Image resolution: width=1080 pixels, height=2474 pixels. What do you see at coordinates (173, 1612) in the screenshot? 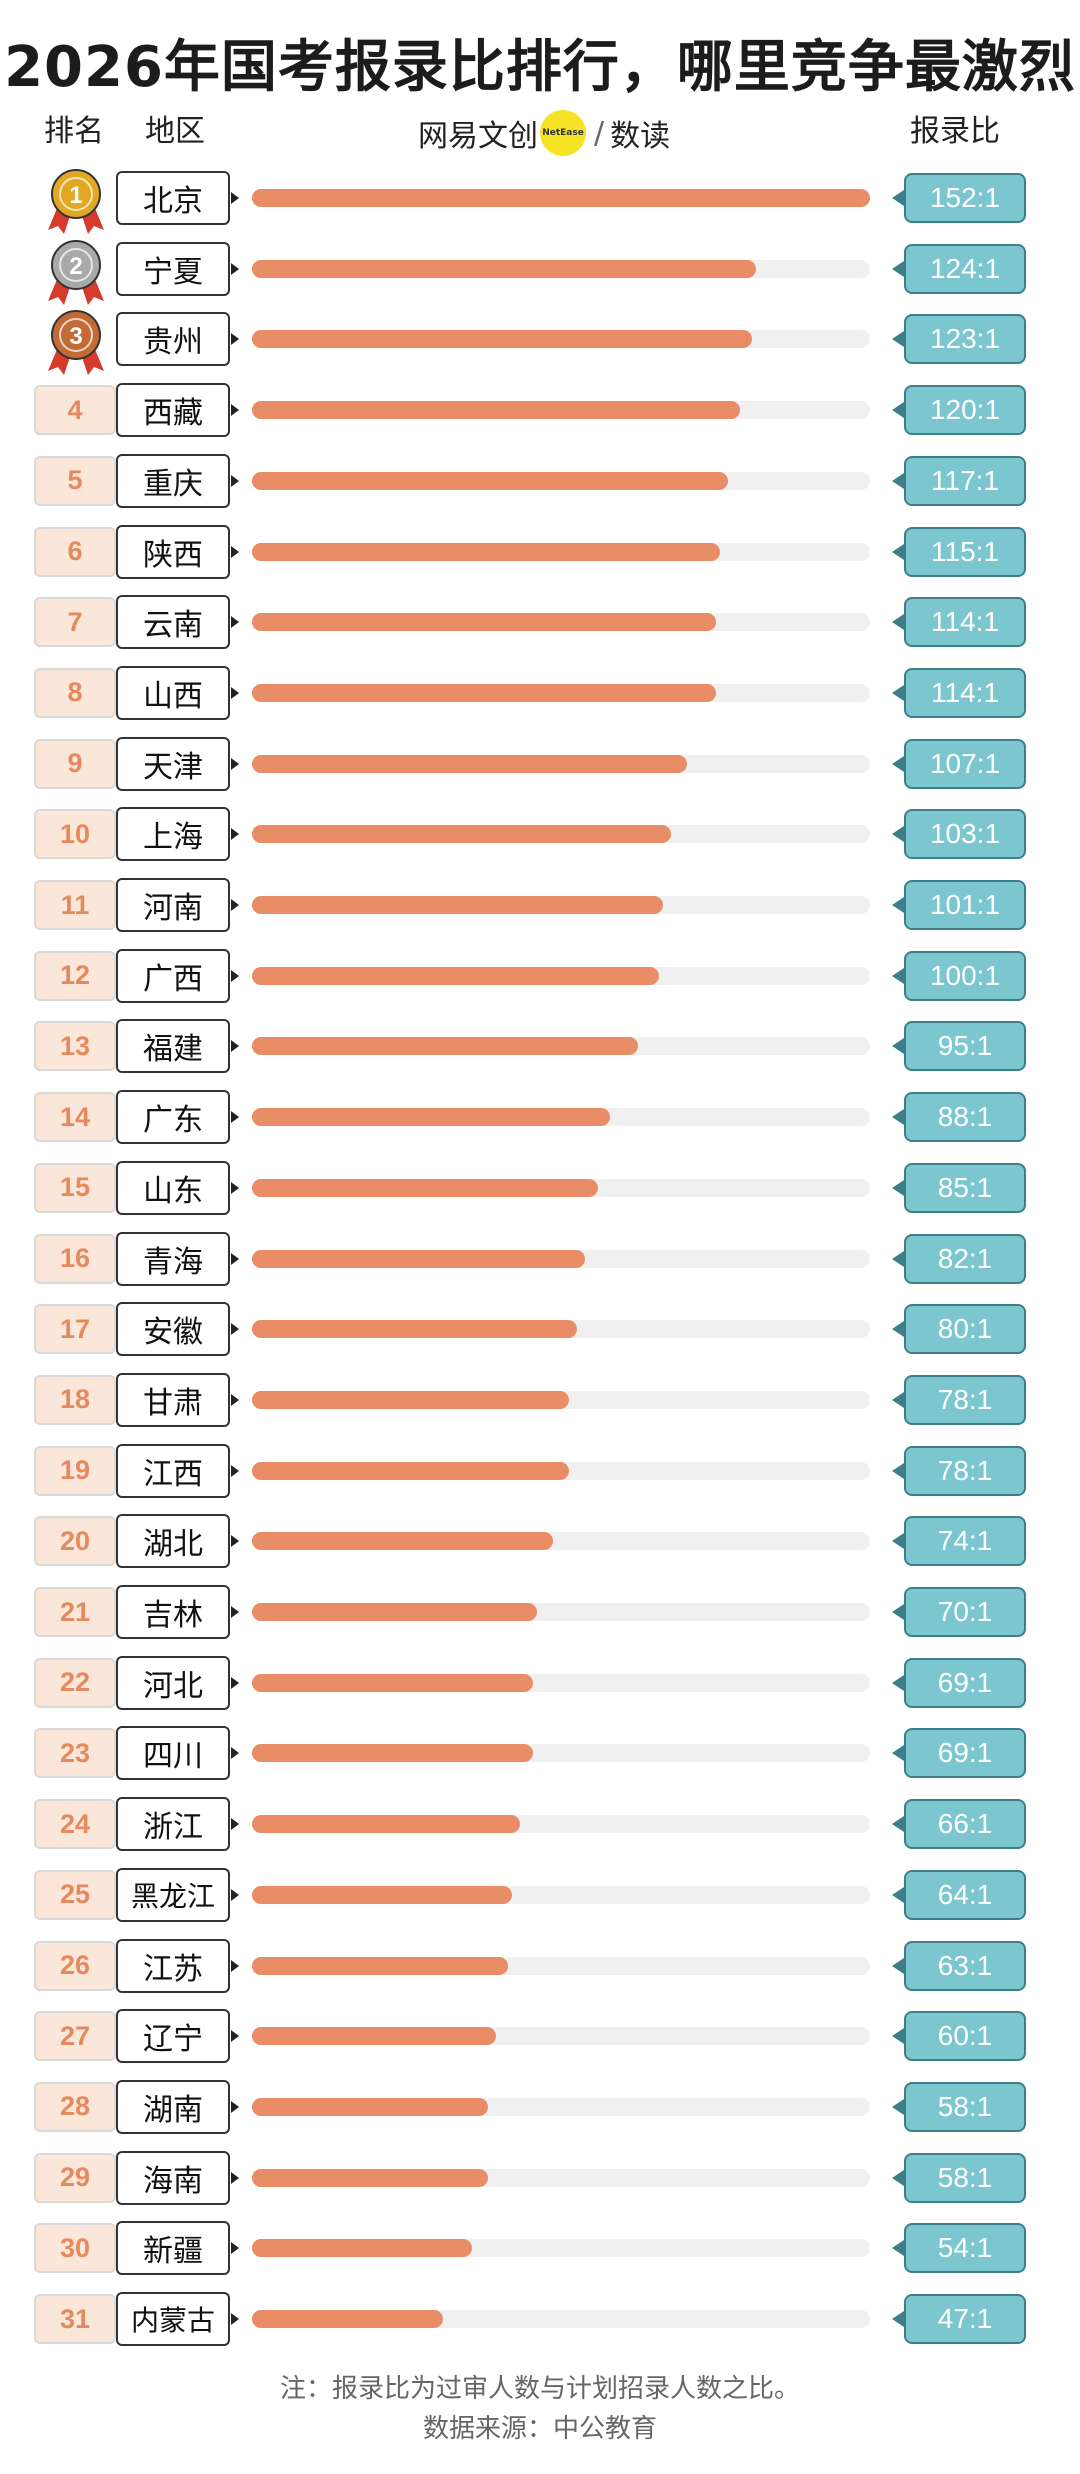
I see `region-label: 吉林` at bounding box center [173, 1612].